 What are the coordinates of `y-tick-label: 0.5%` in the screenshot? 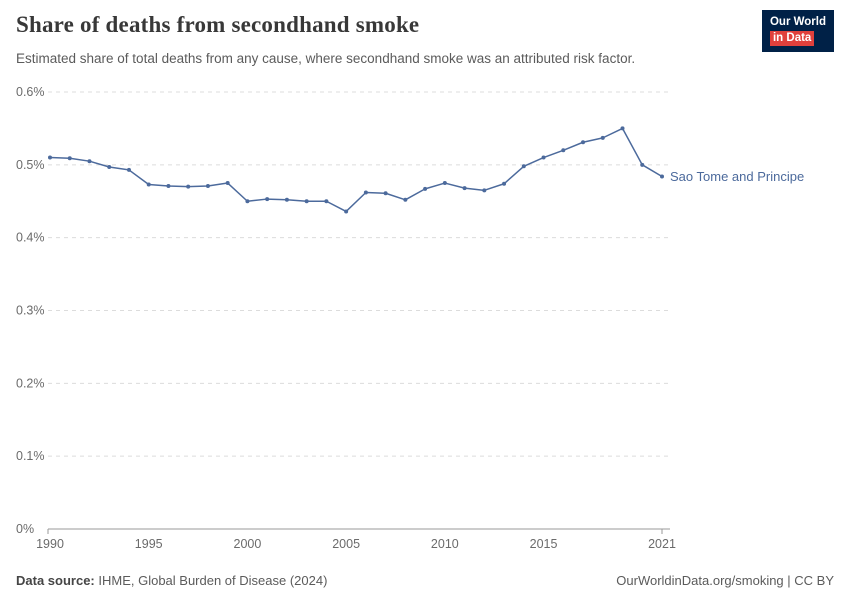 It's located at (30, 165).